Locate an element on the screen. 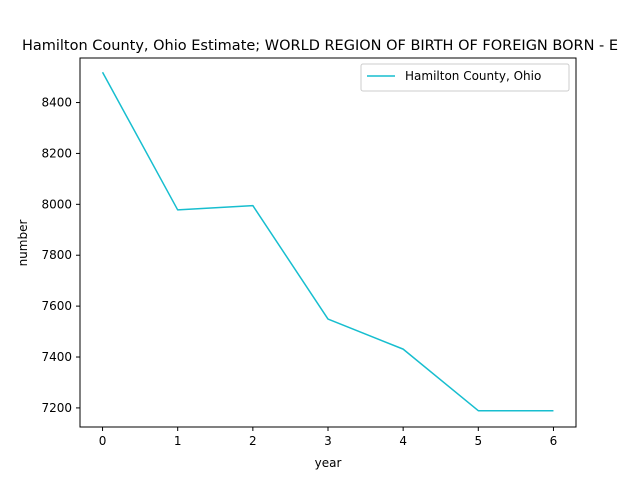 The height and width of the screenshot is (480, 640). x-tick-label: 6 is located at coordinates (554, 441).